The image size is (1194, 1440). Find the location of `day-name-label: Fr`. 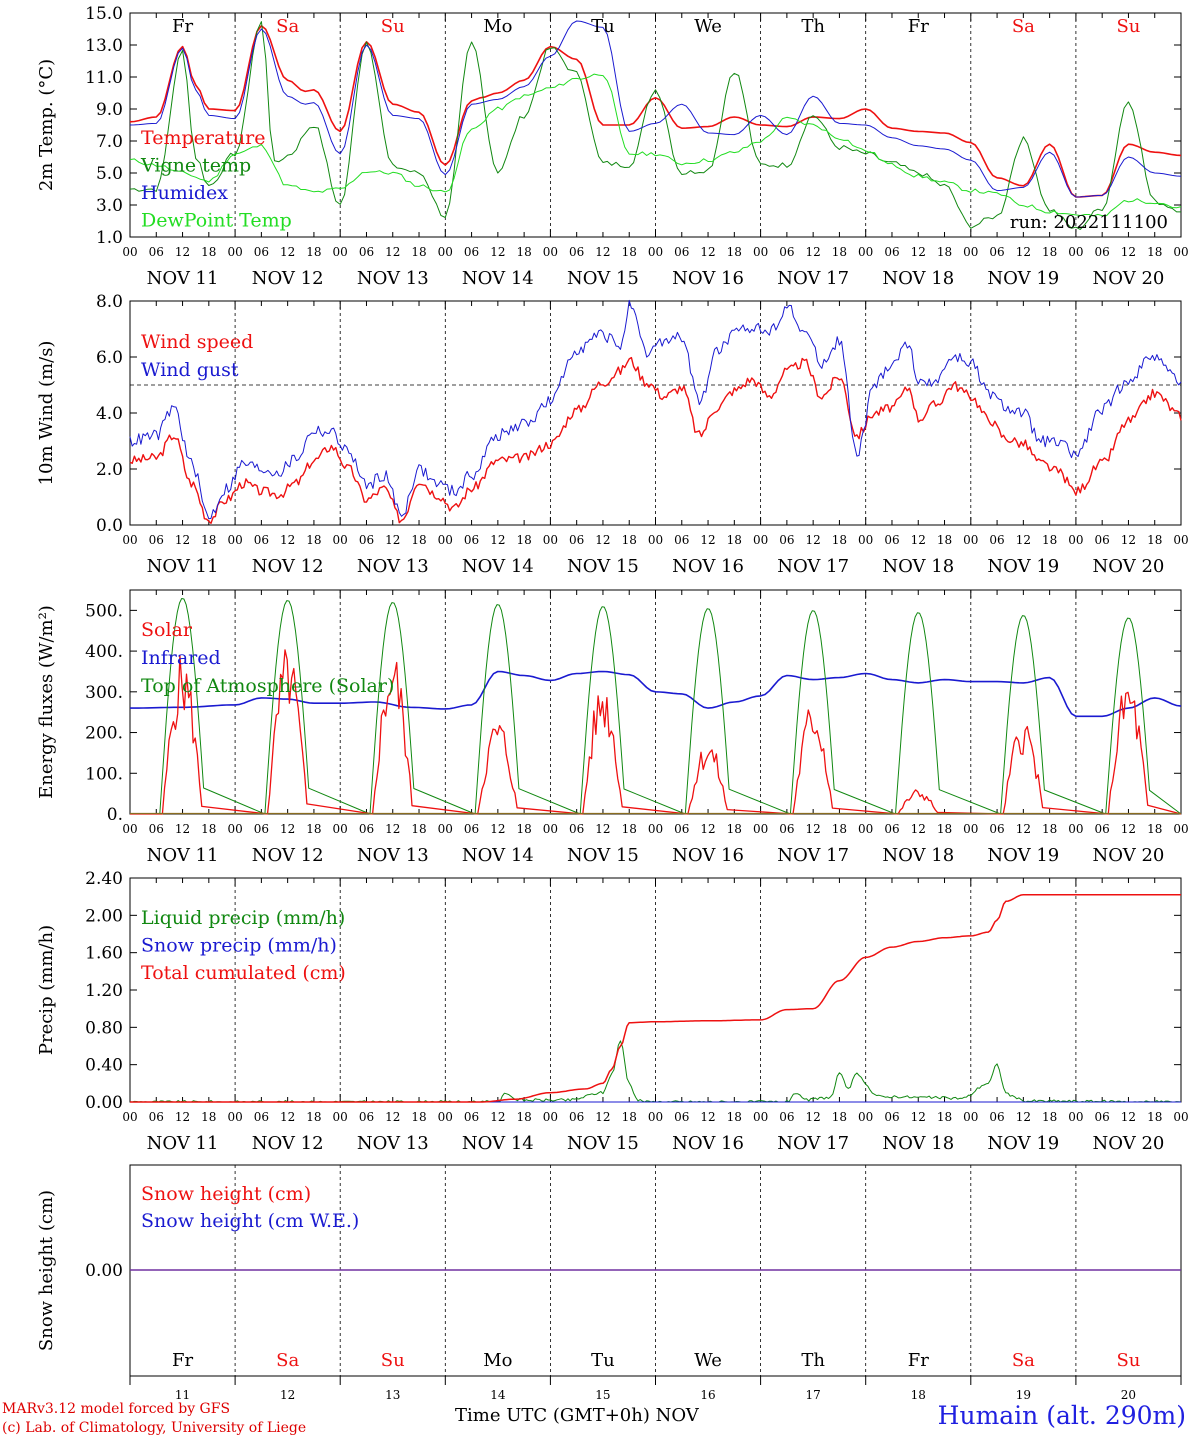

day-name-label: Fr is located at coordinates (182, 26).